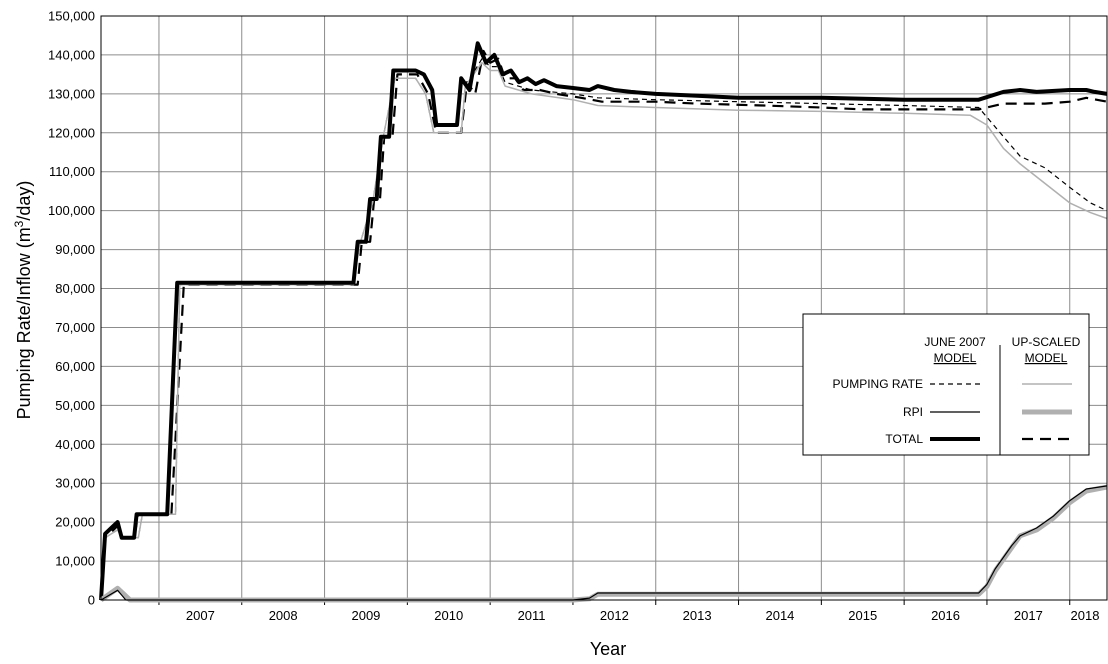 The image size is (1108, 664). Describe the element at coordinates (200, 615) in the screenshot. I see `x-tick-label: 2007` at that location.